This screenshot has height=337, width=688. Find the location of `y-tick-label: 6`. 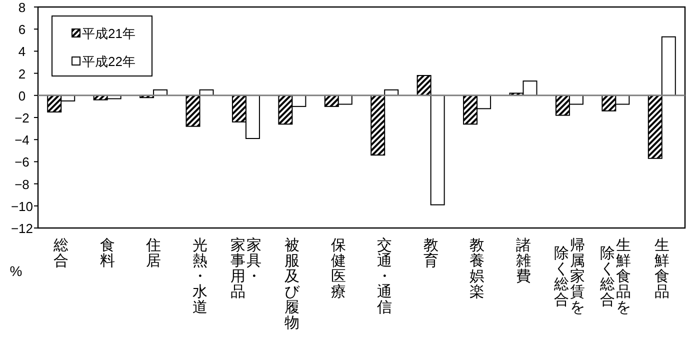

y-tick-label: 6 is located at coordinates (22, 30).